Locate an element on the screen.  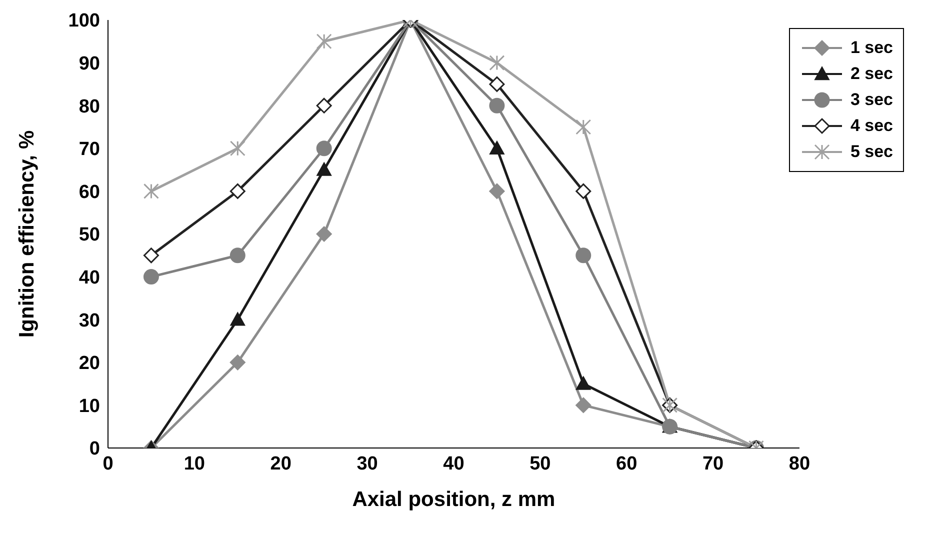
y-tick-label: 70 is located at coordinates (89, 149).